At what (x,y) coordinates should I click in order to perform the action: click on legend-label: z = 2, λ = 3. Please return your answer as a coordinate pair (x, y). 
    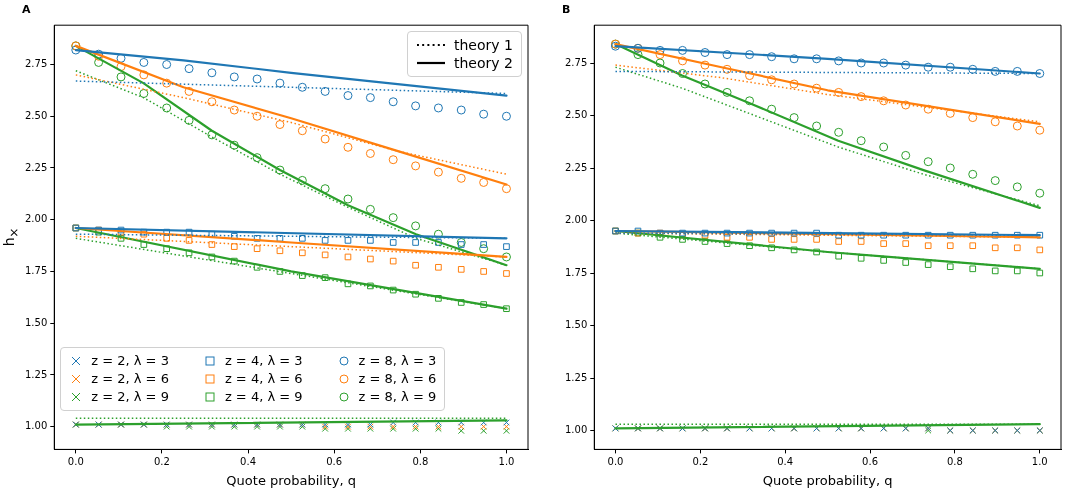
    Looking at the image, I should click on (130, 361).